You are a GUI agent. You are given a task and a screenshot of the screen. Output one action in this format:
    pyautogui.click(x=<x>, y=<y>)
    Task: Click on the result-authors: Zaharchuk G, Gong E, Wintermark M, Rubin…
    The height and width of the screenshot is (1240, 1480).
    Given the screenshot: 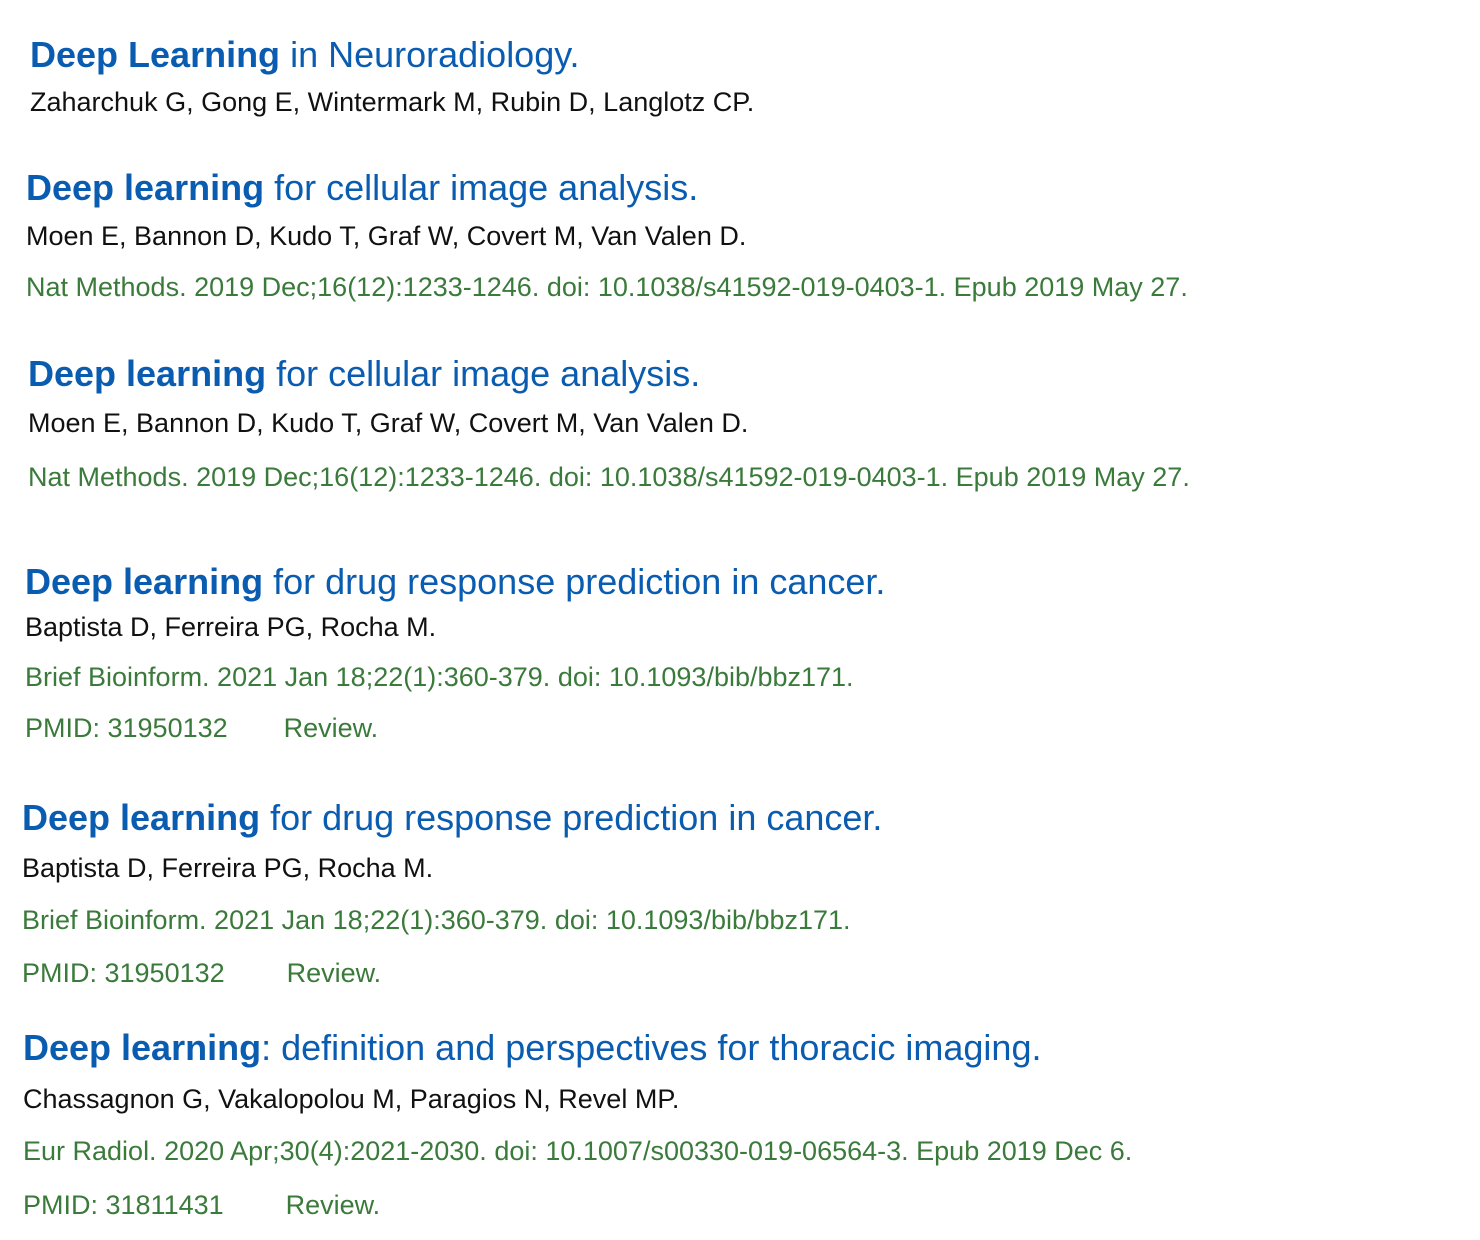 What is the action you would take?
    pyautogui.click(x=392, y=102)
    